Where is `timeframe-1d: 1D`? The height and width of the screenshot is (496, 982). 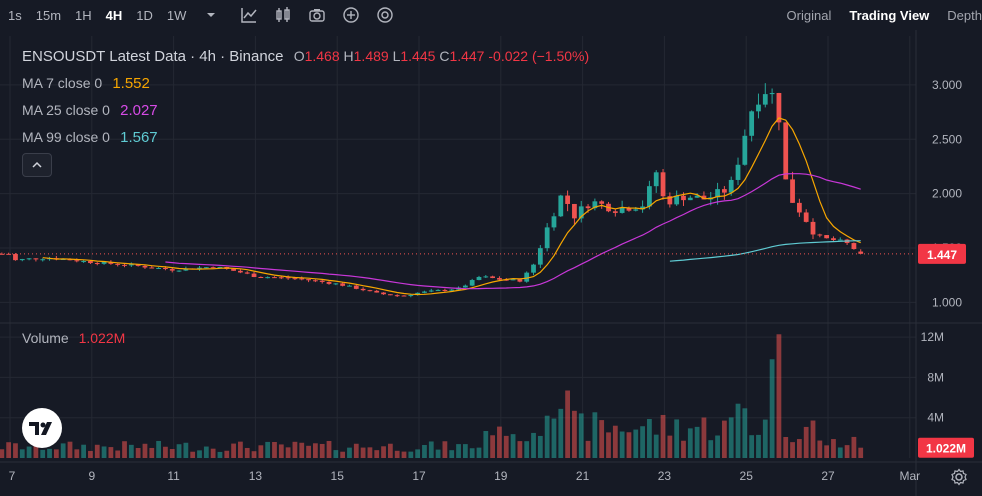 timeframe-1d: 1D is located at coordinates (144, 15).